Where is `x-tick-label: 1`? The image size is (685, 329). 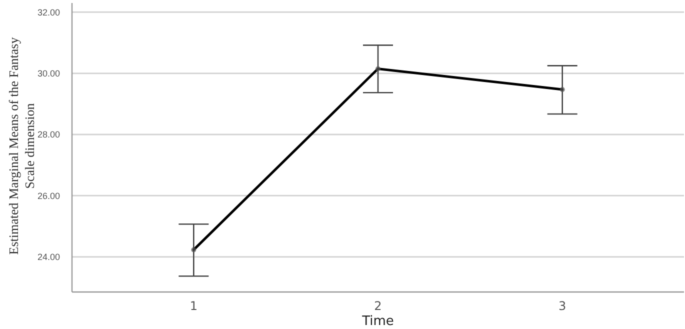 x-tick-label: 1 is located at coordinates (194, 306).